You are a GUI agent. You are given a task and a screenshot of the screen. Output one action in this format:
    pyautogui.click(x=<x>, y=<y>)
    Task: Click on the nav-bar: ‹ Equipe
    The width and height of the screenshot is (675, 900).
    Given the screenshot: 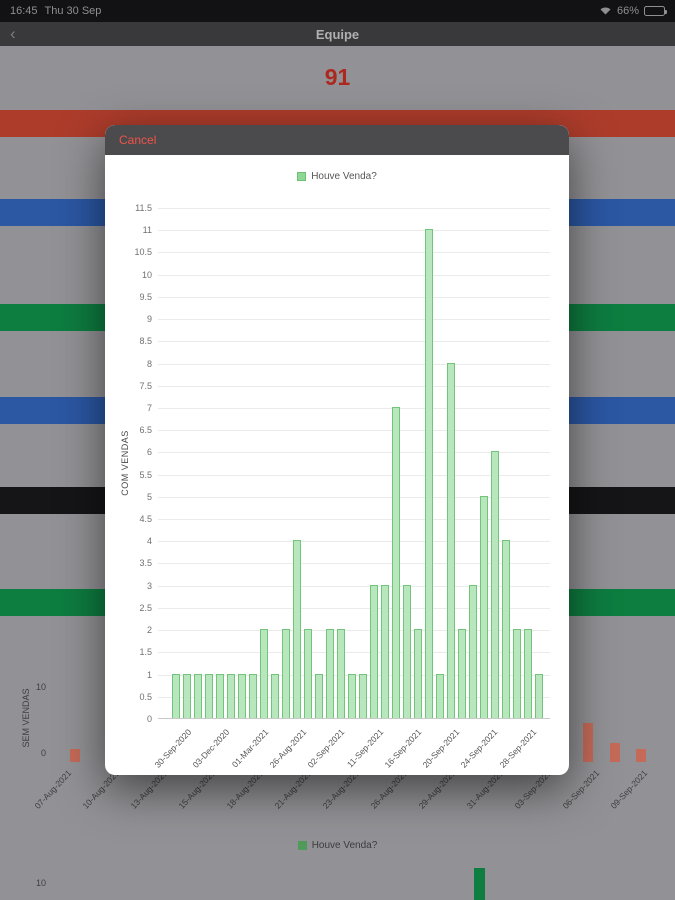 What is the action you would take?
    pyautogui.click(x=337, y=34)
    